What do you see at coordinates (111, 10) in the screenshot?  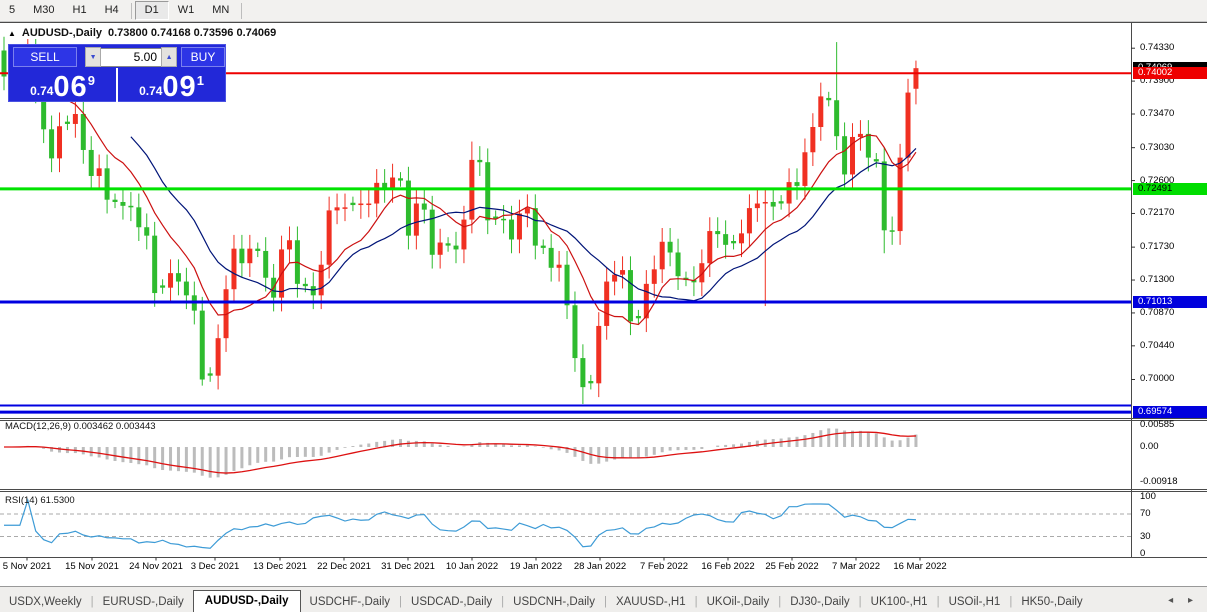 I see `timeframe-h4-button: H4` at bounding box center [111, 10].